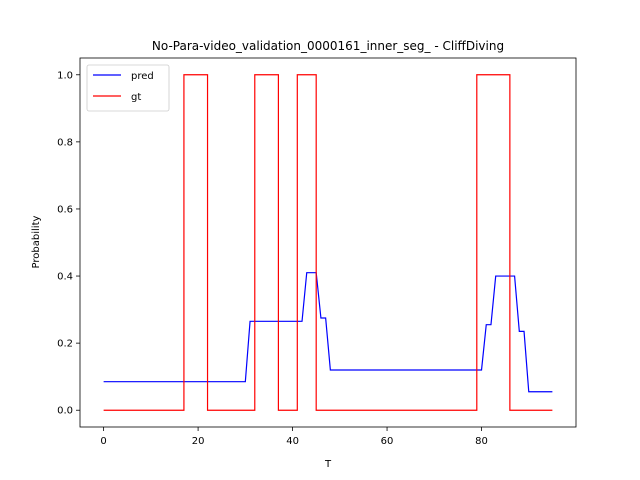  What do you see at coordinates (103, 441) in the screenshot?
I see `x-tick-label: 0` at bounding box center [103, 441].